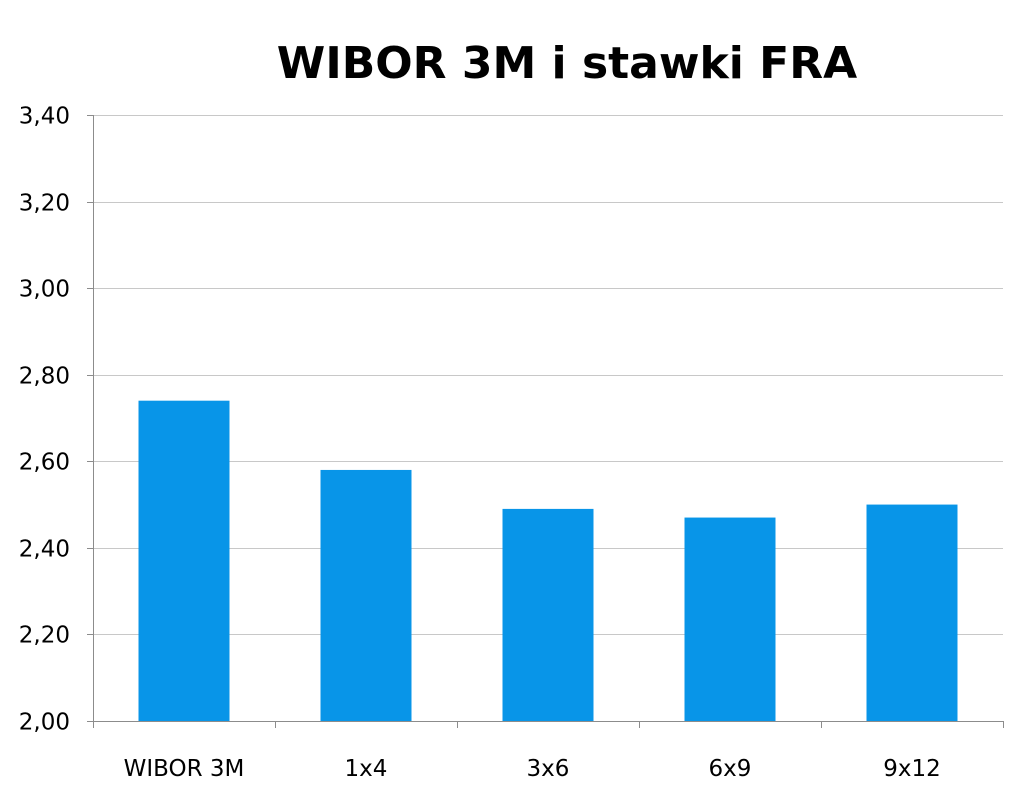  I want to click on x-tick-label: 1x4, so click(366, 769).